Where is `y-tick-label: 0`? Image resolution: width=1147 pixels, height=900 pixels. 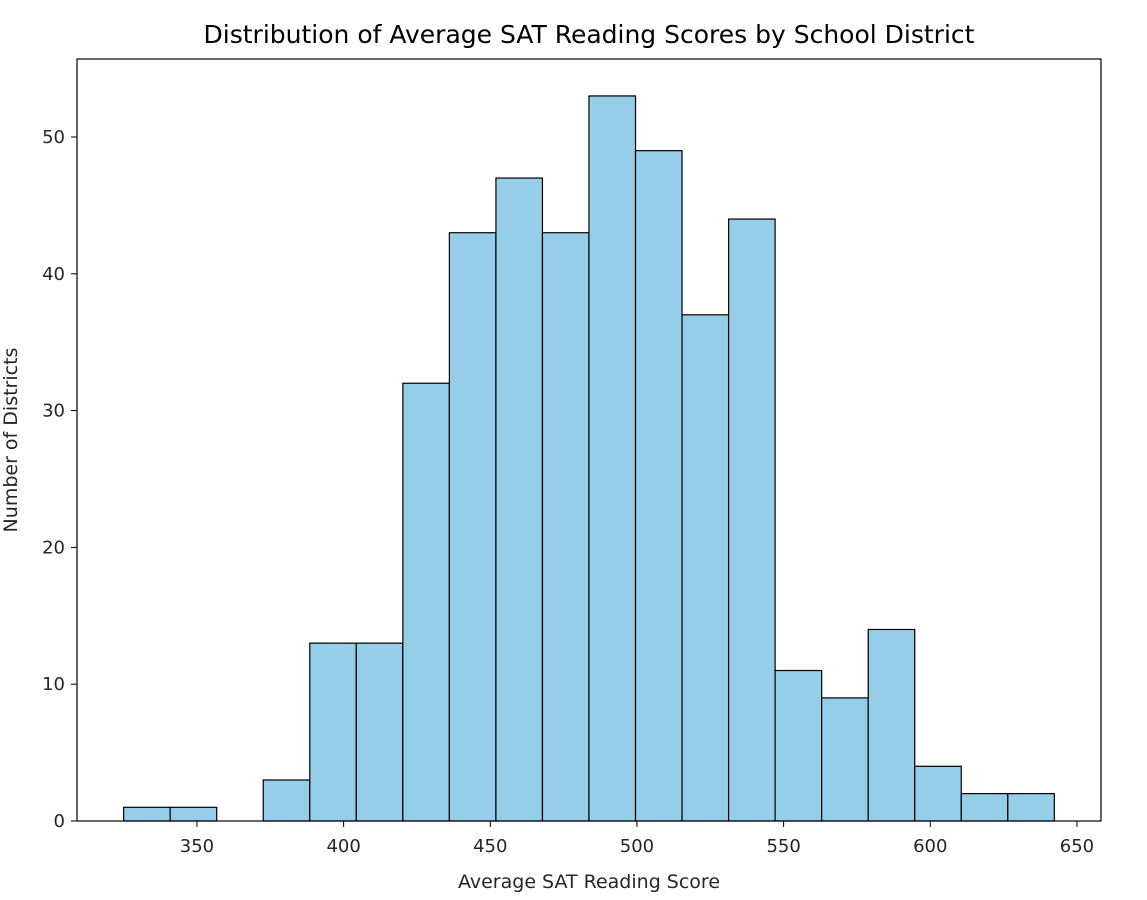 y-tick-label: 0 is located at coordinates (59, 821).